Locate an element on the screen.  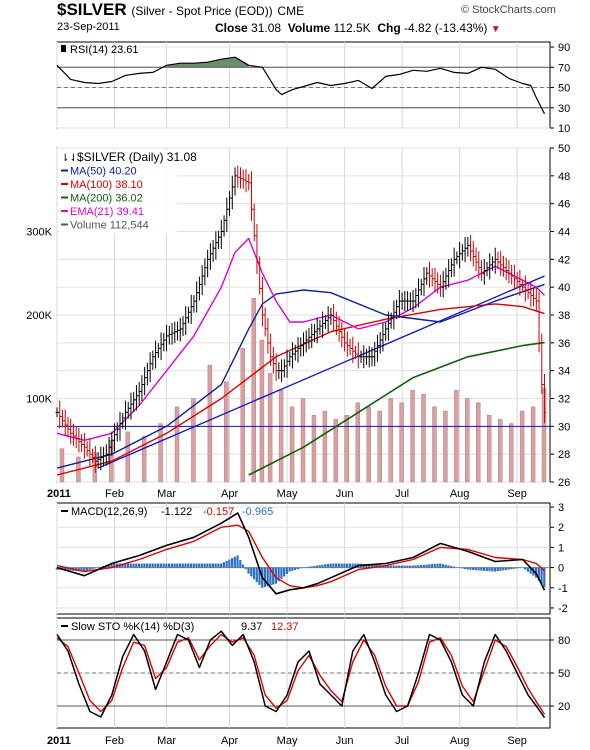
macd-line is located at coordinates (301, 553).